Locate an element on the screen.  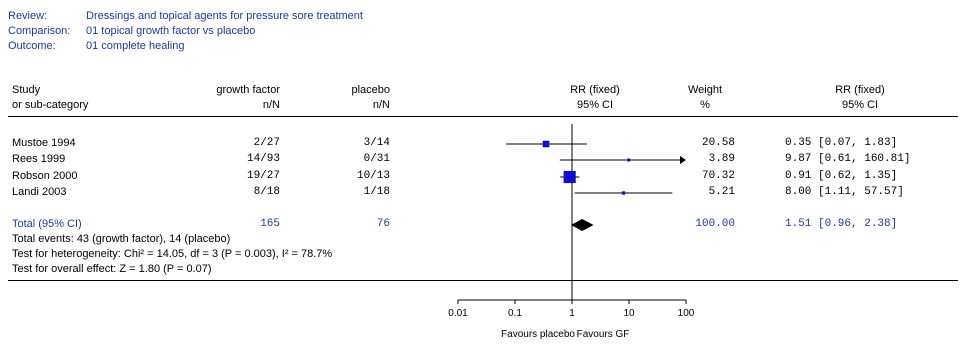
ci-arrow is located at coordinates (683, 160).